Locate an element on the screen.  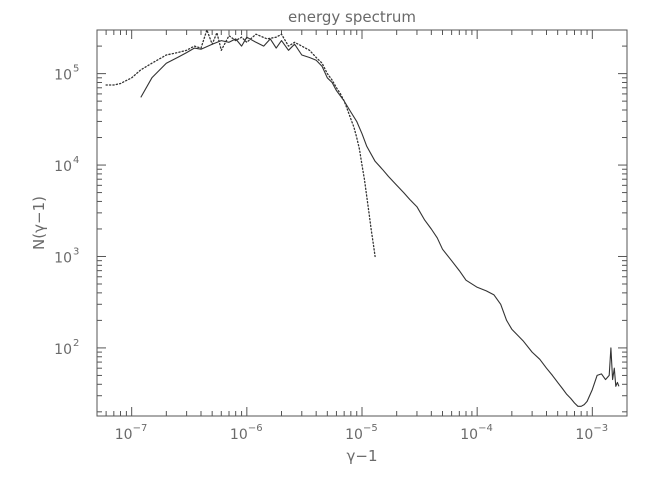
y-tick-label-exponent: 4 is located at coordinates (76, 160).